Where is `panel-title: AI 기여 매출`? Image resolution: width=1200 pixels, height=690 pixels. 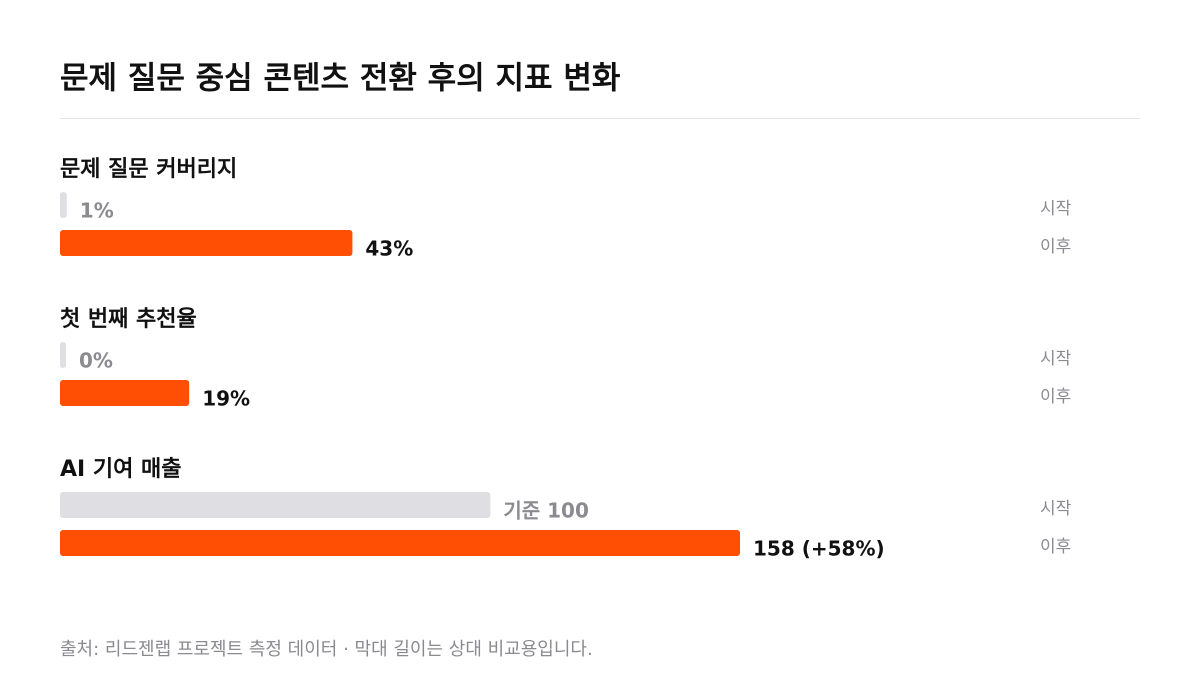 panel-title: AI 기여 매출 is located at coordinates (121, 469).